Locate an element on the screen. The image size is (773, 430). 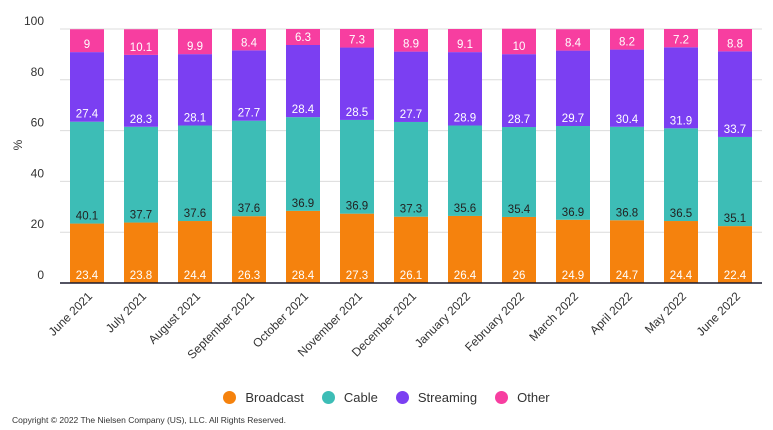
data-label: 27.4 is located at coordinates (87, 115).